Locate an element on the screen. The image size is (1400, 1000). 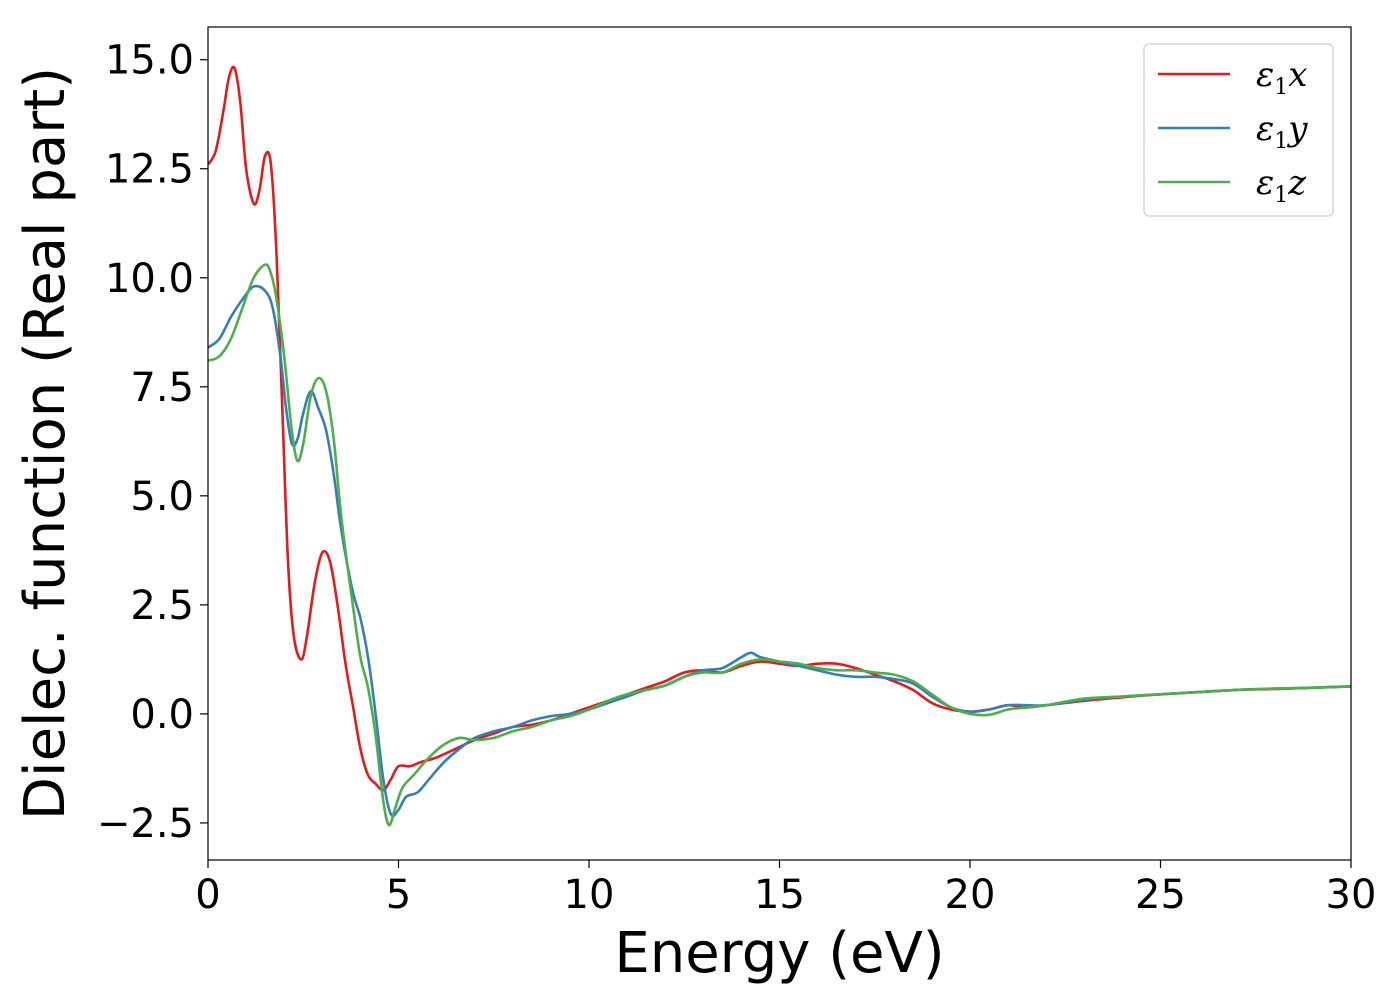
y-axis-title: Dielec. function (Real part) is located at coordinates (45, 443).